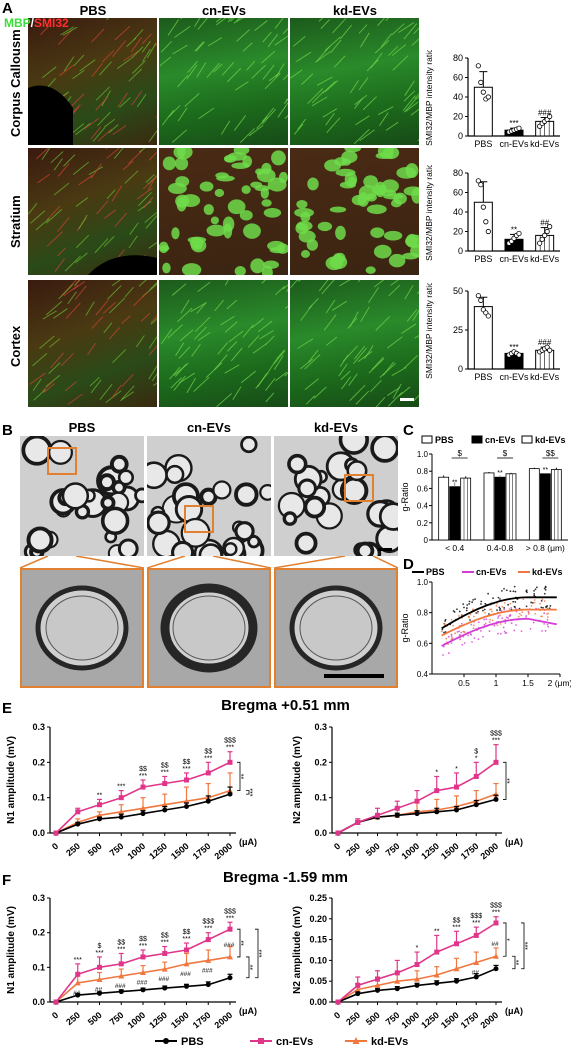 This screenshot has width=571, height=1051. I want to click on sig-label: *, so click(417, 948).